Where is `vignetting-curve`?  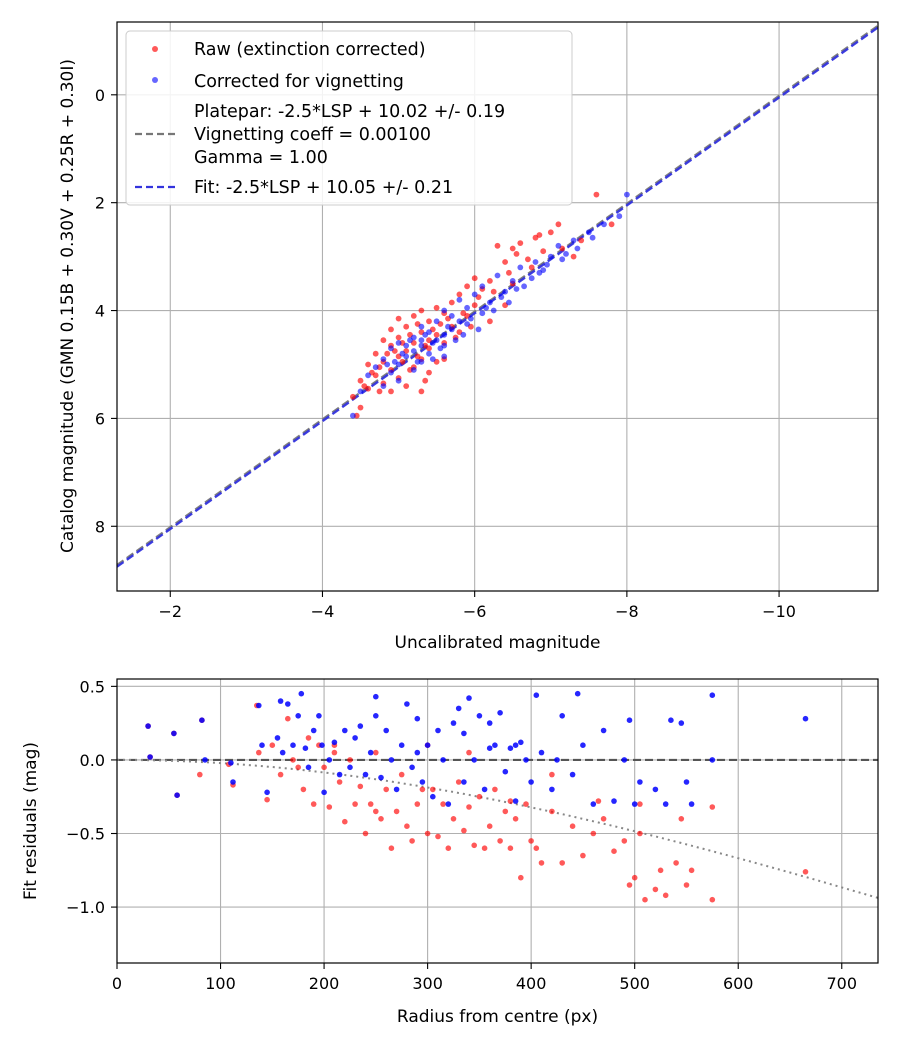 vignetting-curve is located at coordinates (498, 828).